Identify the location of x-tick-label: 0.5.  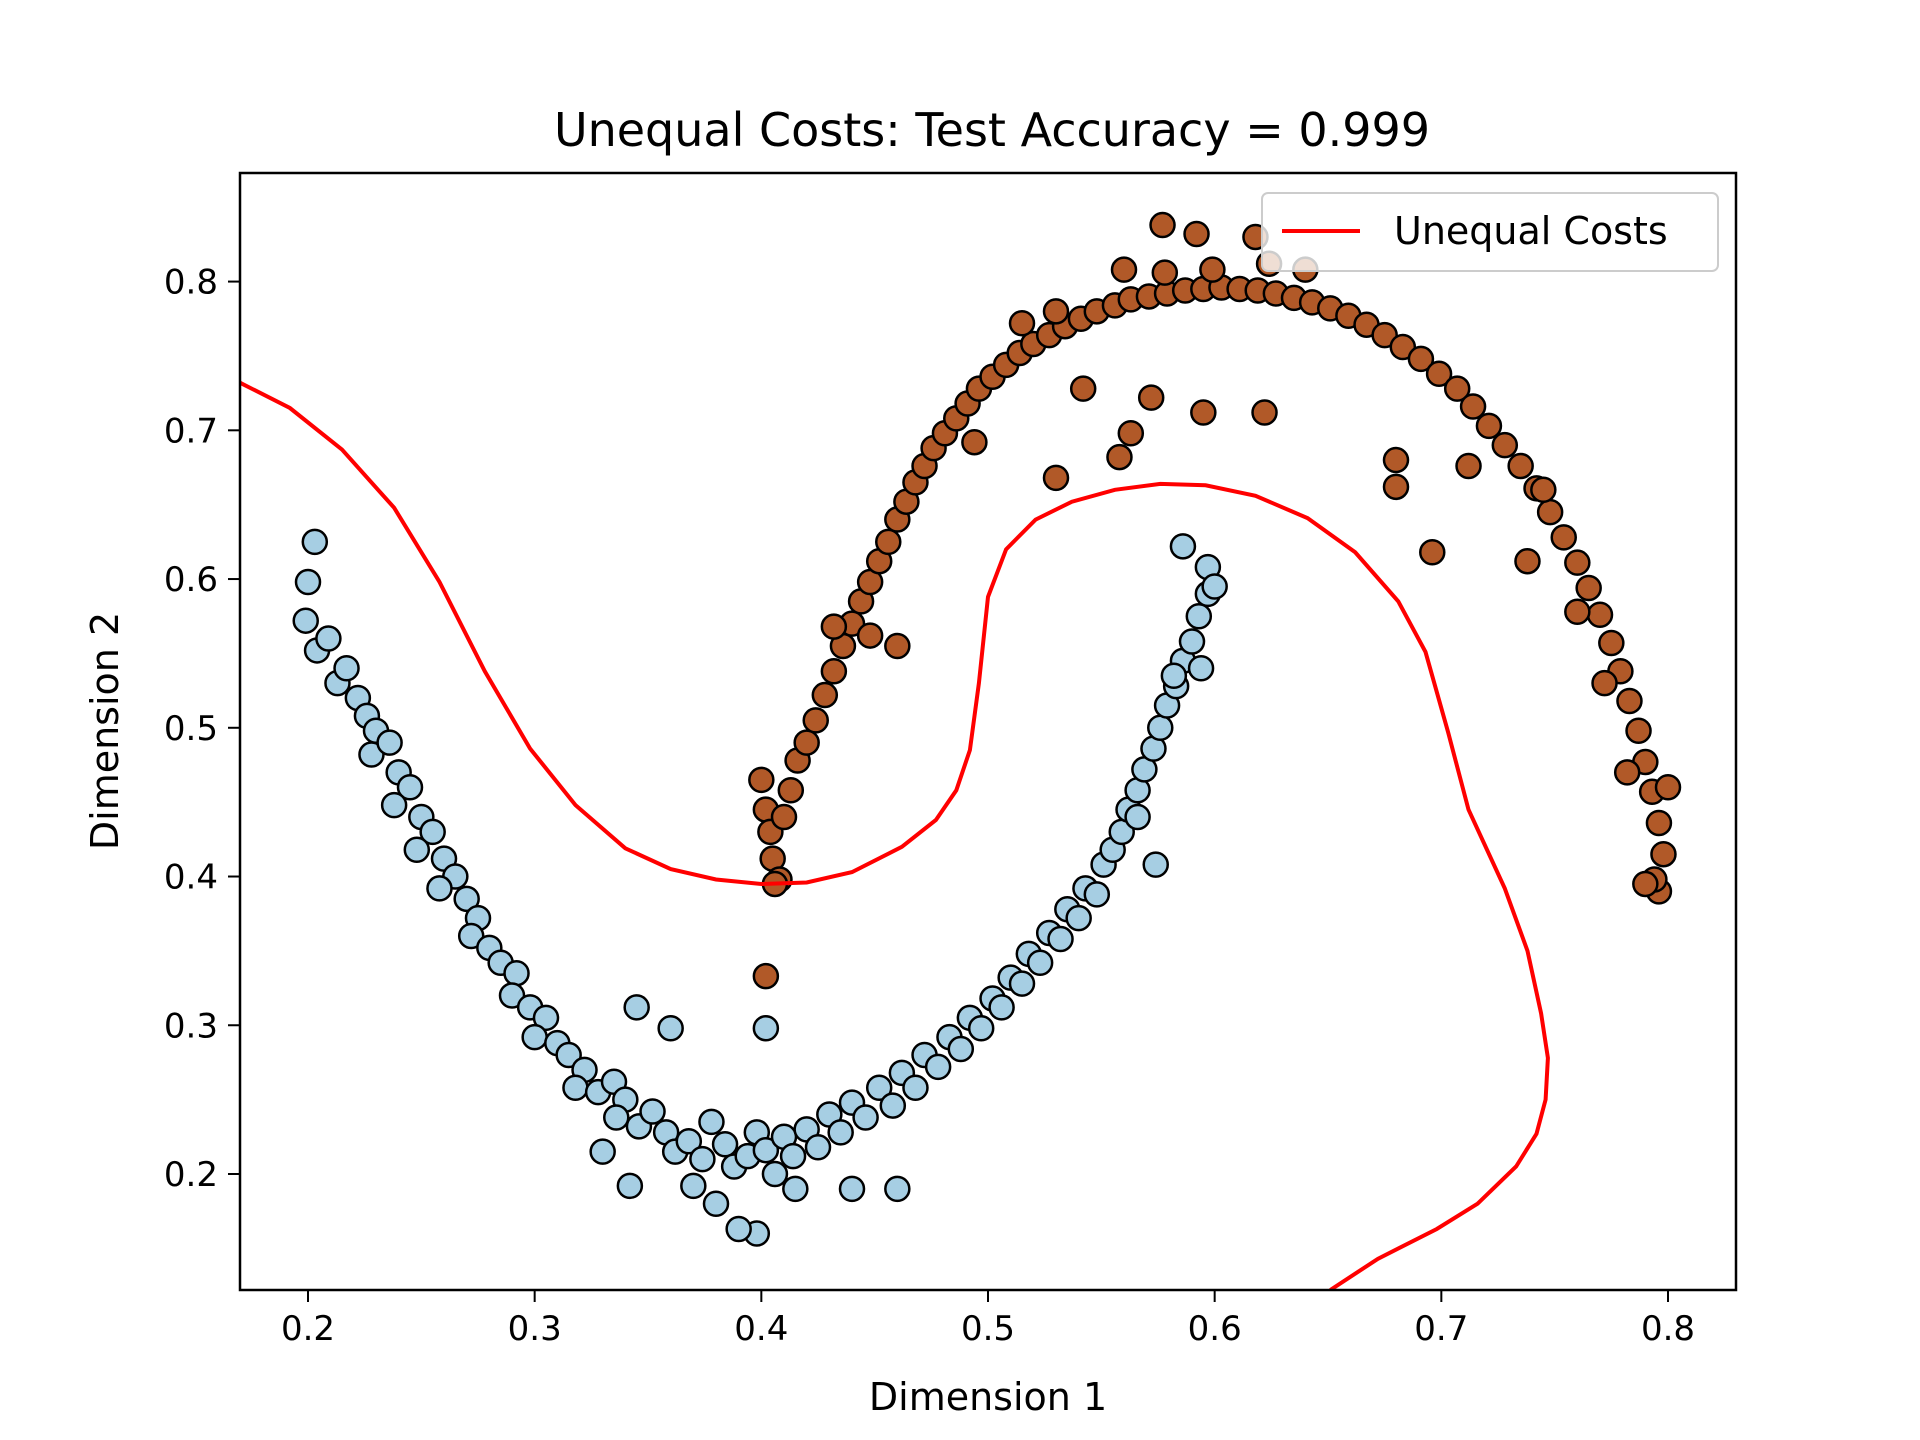
(988, 1329).